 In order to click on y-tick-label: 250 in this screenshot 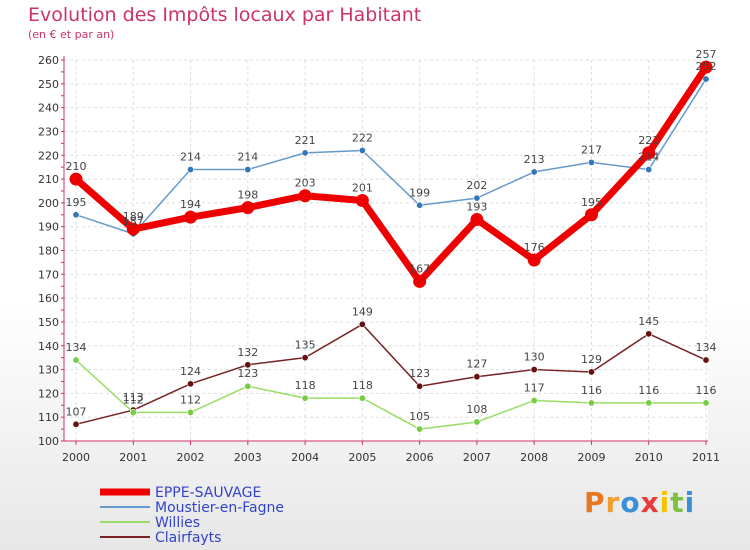, I will do `click(48, 84)`.